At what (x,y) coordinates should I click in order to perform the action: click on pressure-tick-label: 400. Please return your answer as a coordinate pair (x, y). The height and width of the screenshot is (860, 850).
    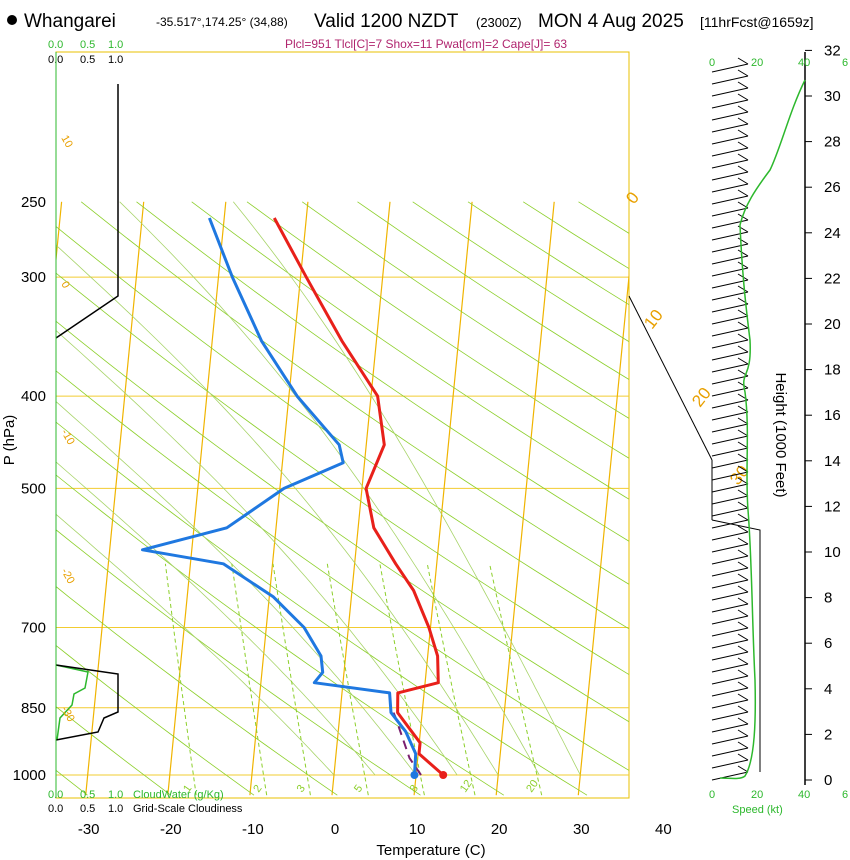
    Looking at the image, I should click on (33, 396).